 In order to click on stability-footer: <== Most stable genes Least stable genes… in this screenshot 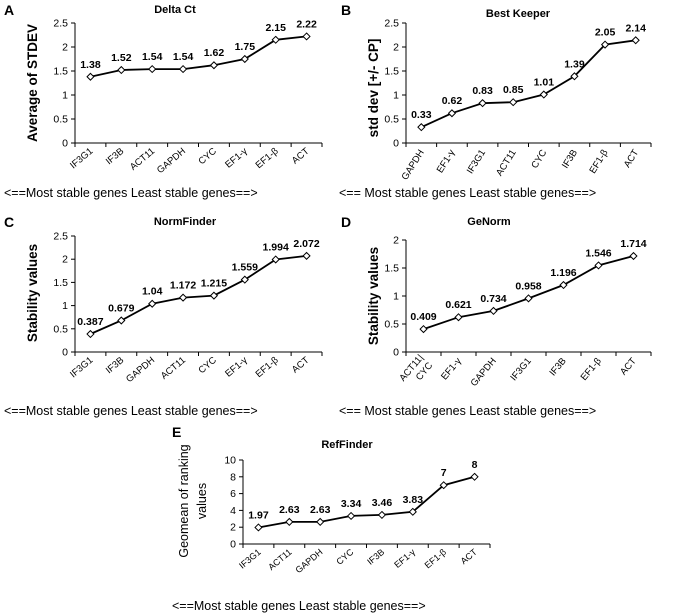, I will do `click(467, 193)`.